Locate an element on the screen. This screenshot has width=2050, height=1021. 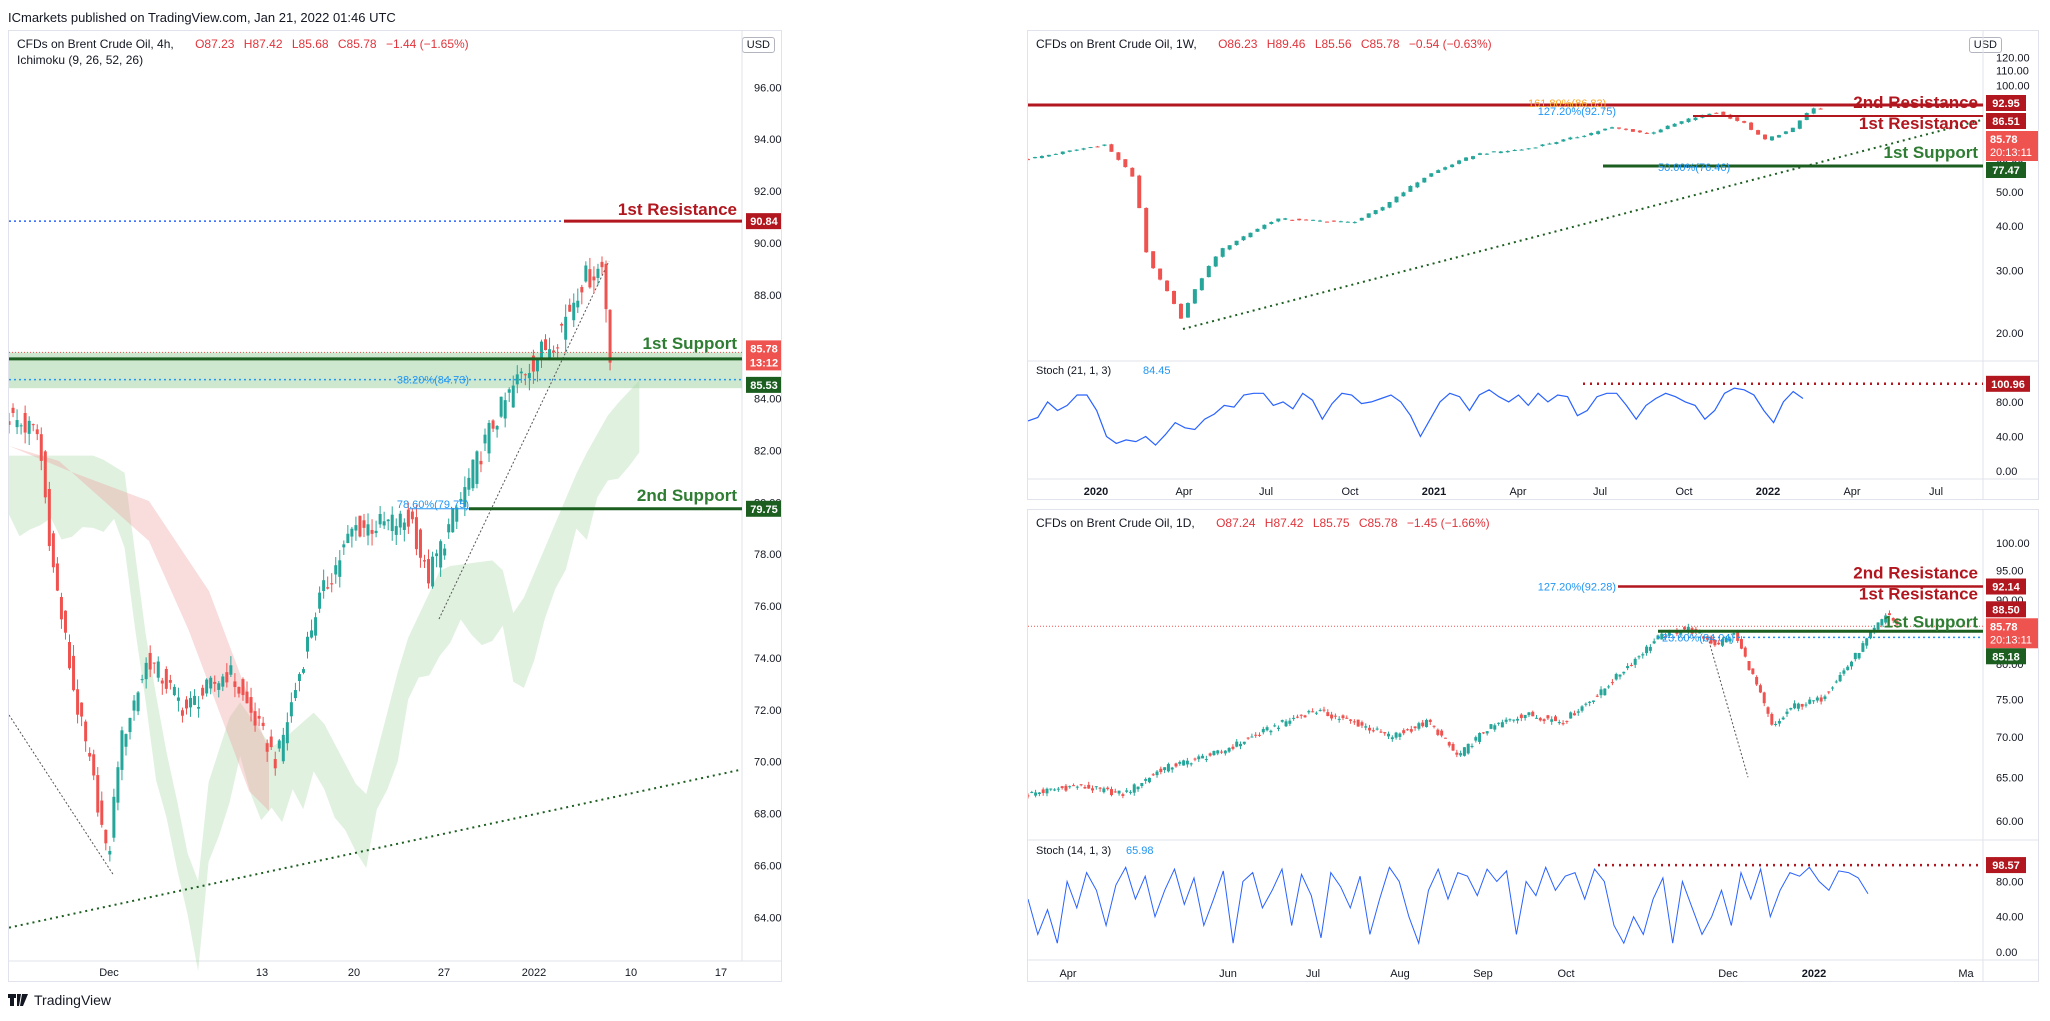
weekly-first-support-tag-bg is located at coordinates (2006, 170).